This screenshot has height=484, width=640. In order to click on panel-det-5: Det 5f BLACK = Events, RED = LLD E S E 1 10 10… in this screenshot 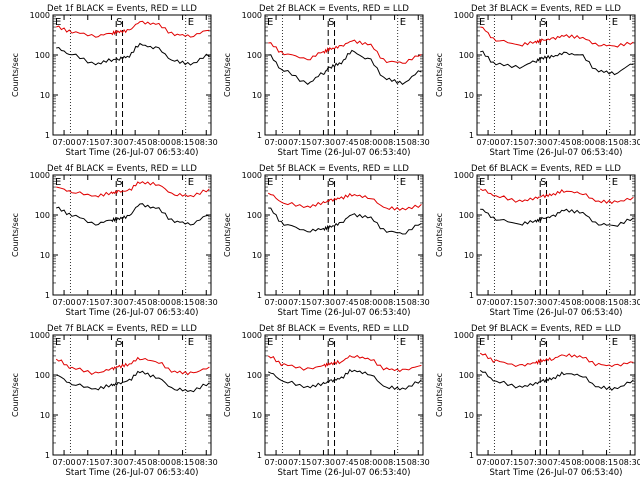, I will do `click(326, 241)`.